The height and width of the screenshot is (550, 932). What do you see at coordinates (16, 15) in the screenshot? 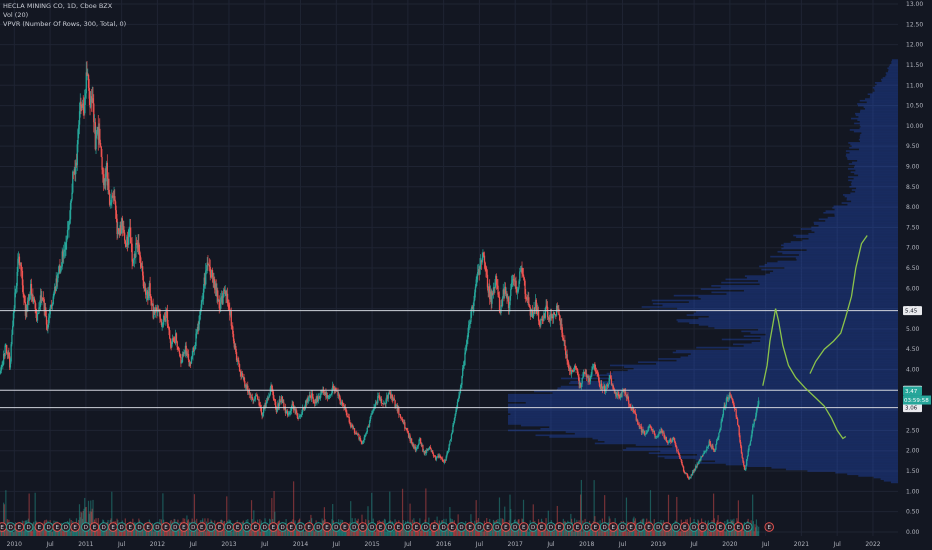
I see `volume-legend: Vol (20)` at bounding box center [16, 15].